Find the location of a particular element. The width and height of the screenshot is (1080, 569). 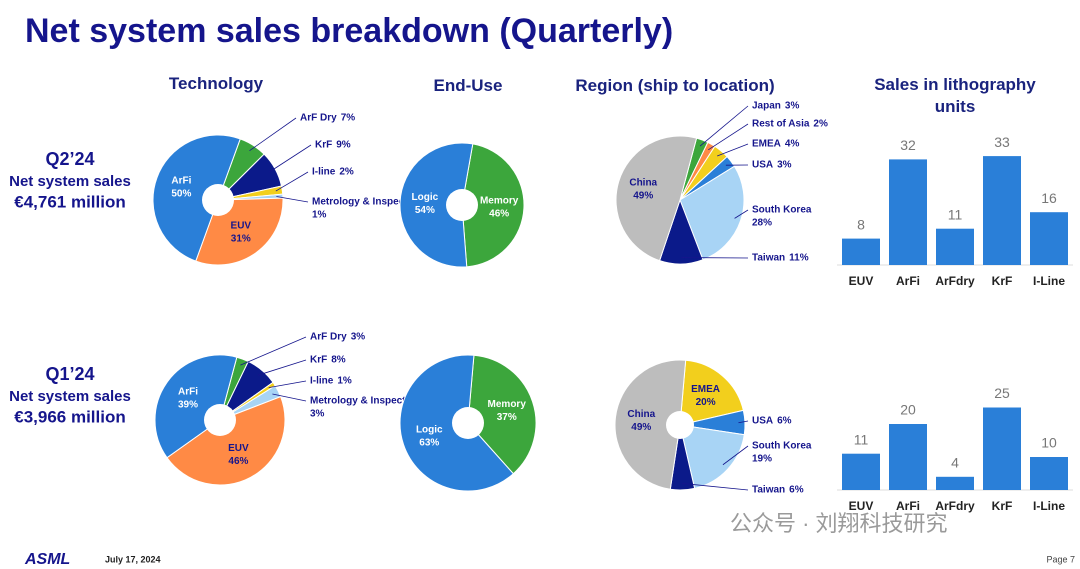

bar-value-label: 32 is located at coordinates (908, 145).